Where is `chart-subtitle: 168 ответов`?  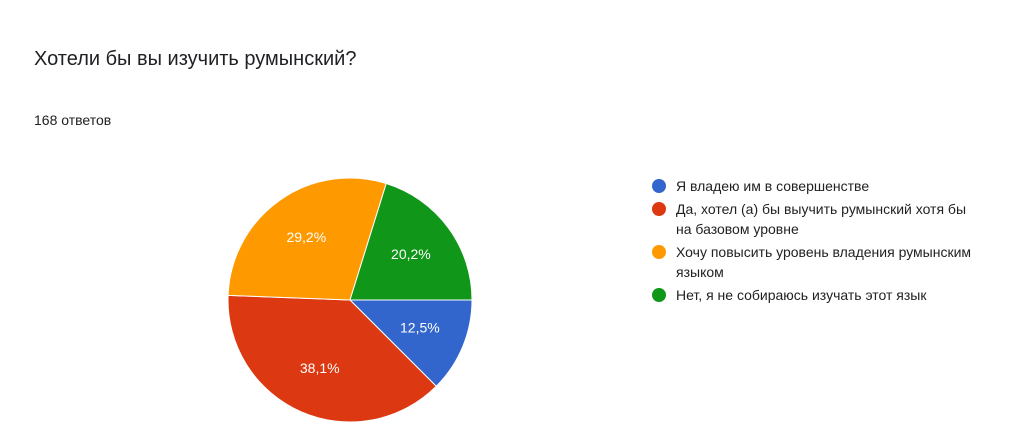 chart-subtitle: 168 ответов is located at coordinates (73, 120).